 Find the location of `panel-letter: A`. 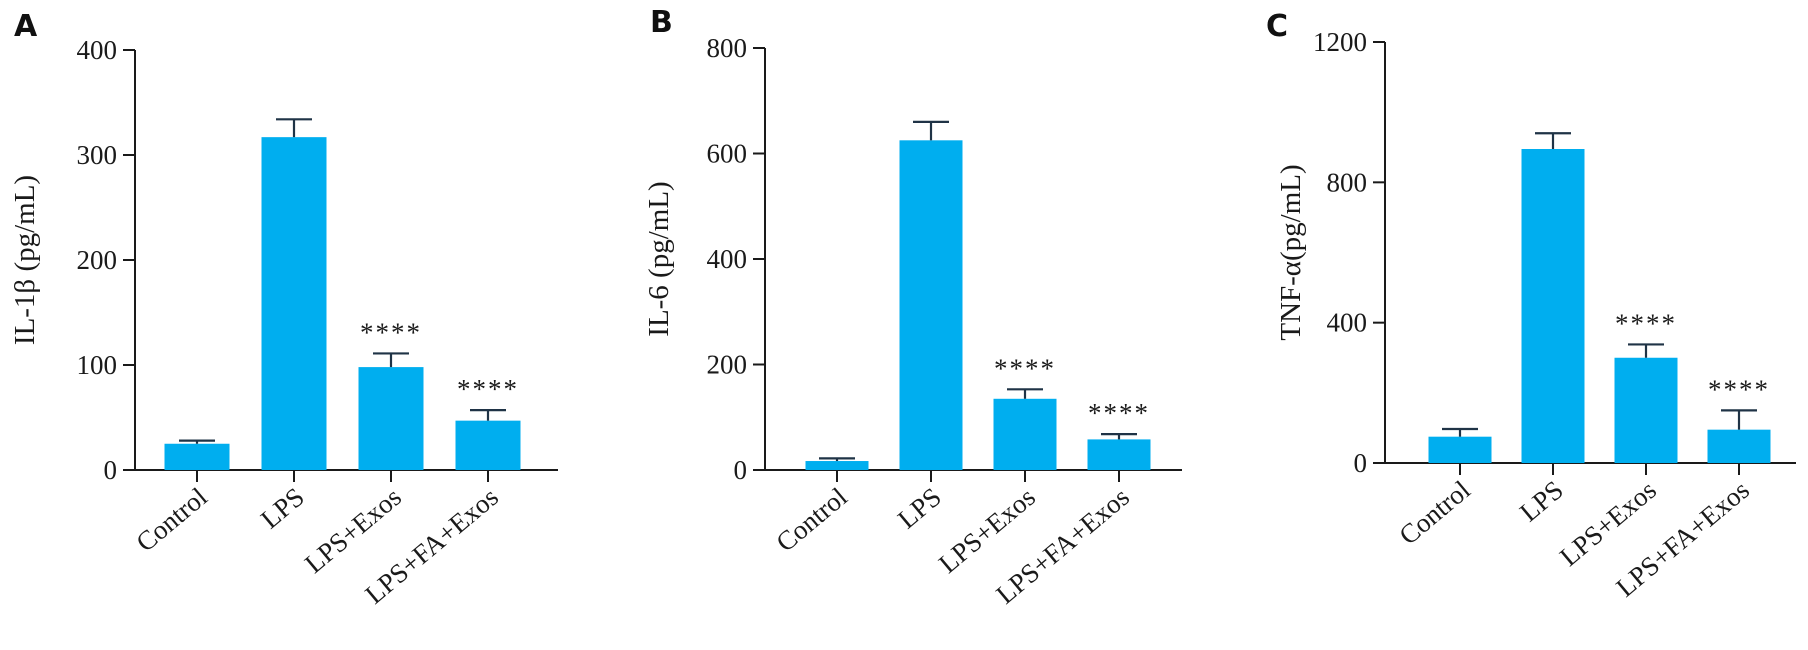

panel-letter: A is located at coordinates (26, 26).